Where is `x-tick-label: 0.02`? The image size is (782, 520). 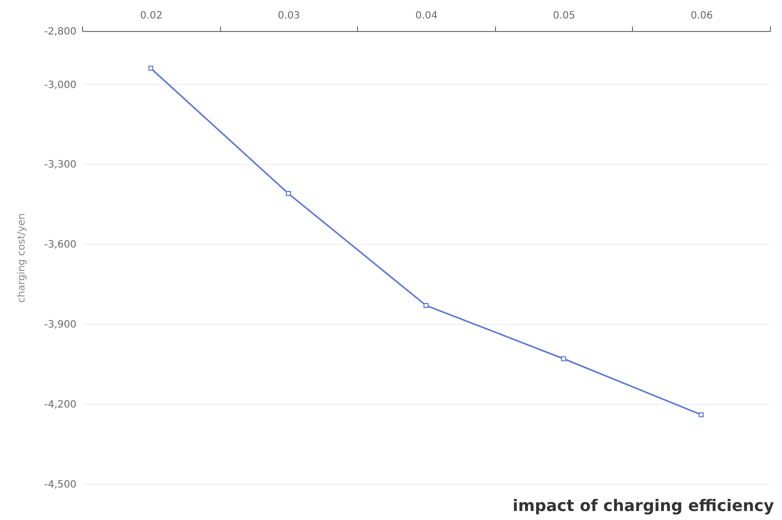 x-tick-label: 0.02 is located at coordinates (151, 16).